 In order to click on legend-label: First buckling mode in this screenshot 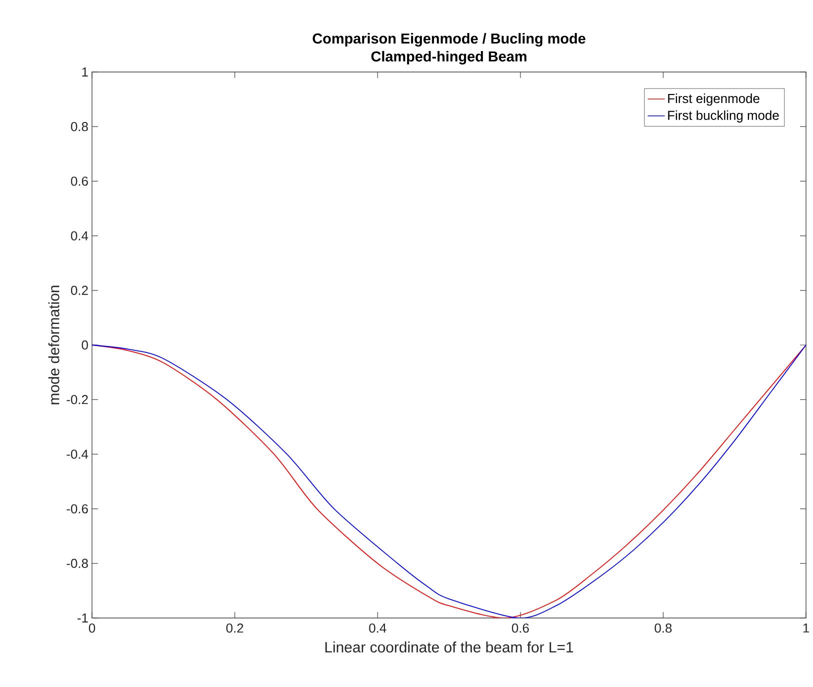, I will do `click(723, 116)`.